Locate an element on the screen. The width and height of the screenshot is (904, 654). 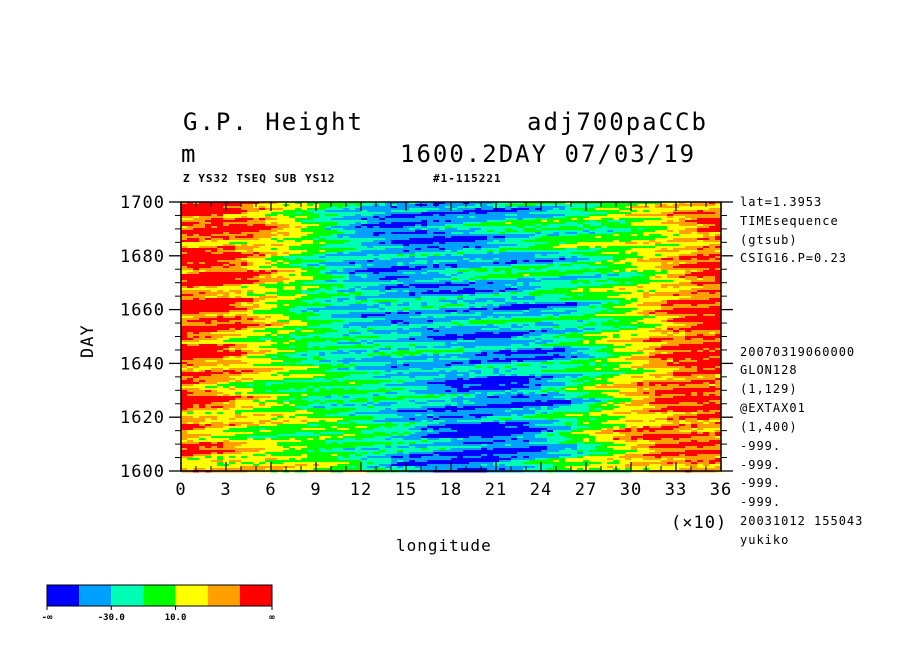
side-info-10: -999. is located at coordinates (761, 446).